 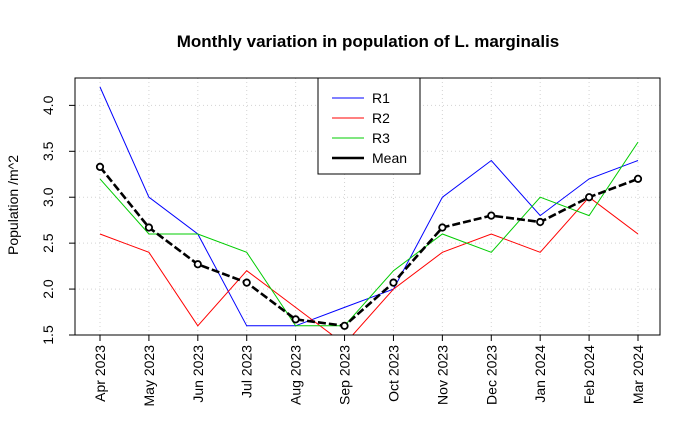 I want to click on x-tick-label: Sep 2023, so click(x=345, y=375).